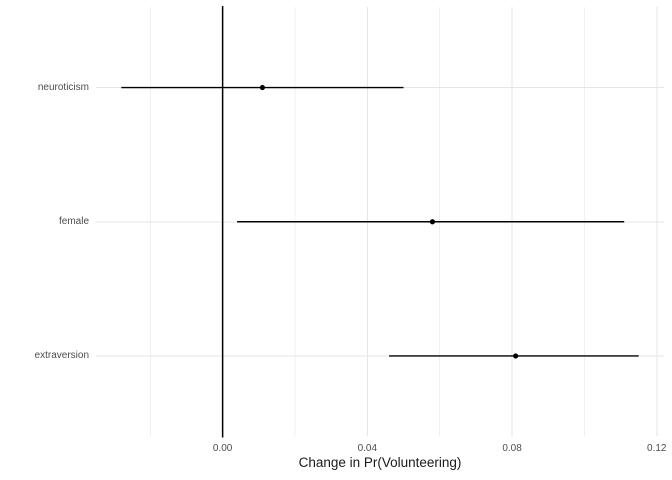 Image resolution: width=672 pixels, height=480 pixels. I want to click on y-axis-label: female, so click(73, 221).